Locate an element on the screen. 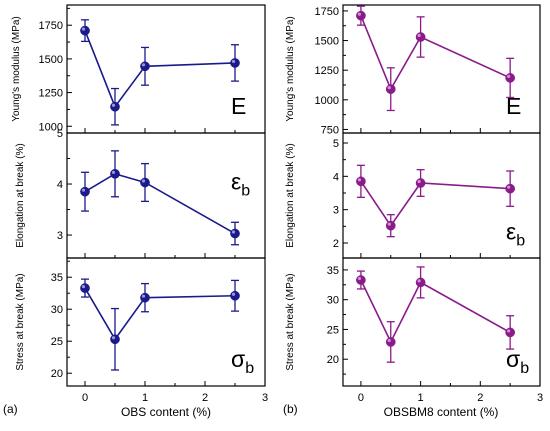 This screenshot has height=431, width=550. panel-label: (a) is located at coordinates (10, 409).